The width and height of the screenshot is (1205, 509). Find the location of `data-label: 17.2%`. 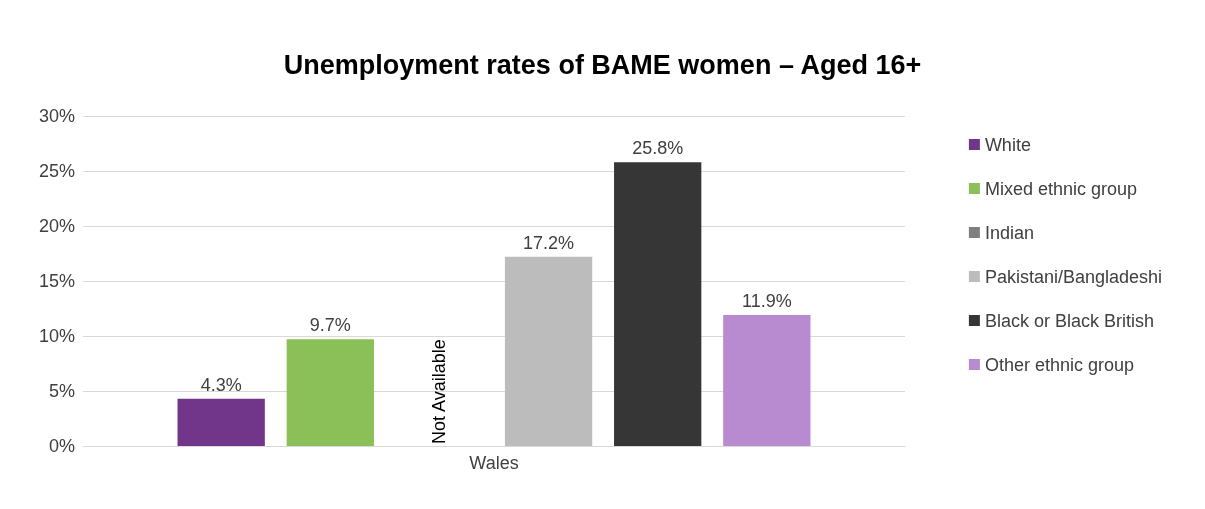

data-label: 17.2% is located at coordinates (549, 242).